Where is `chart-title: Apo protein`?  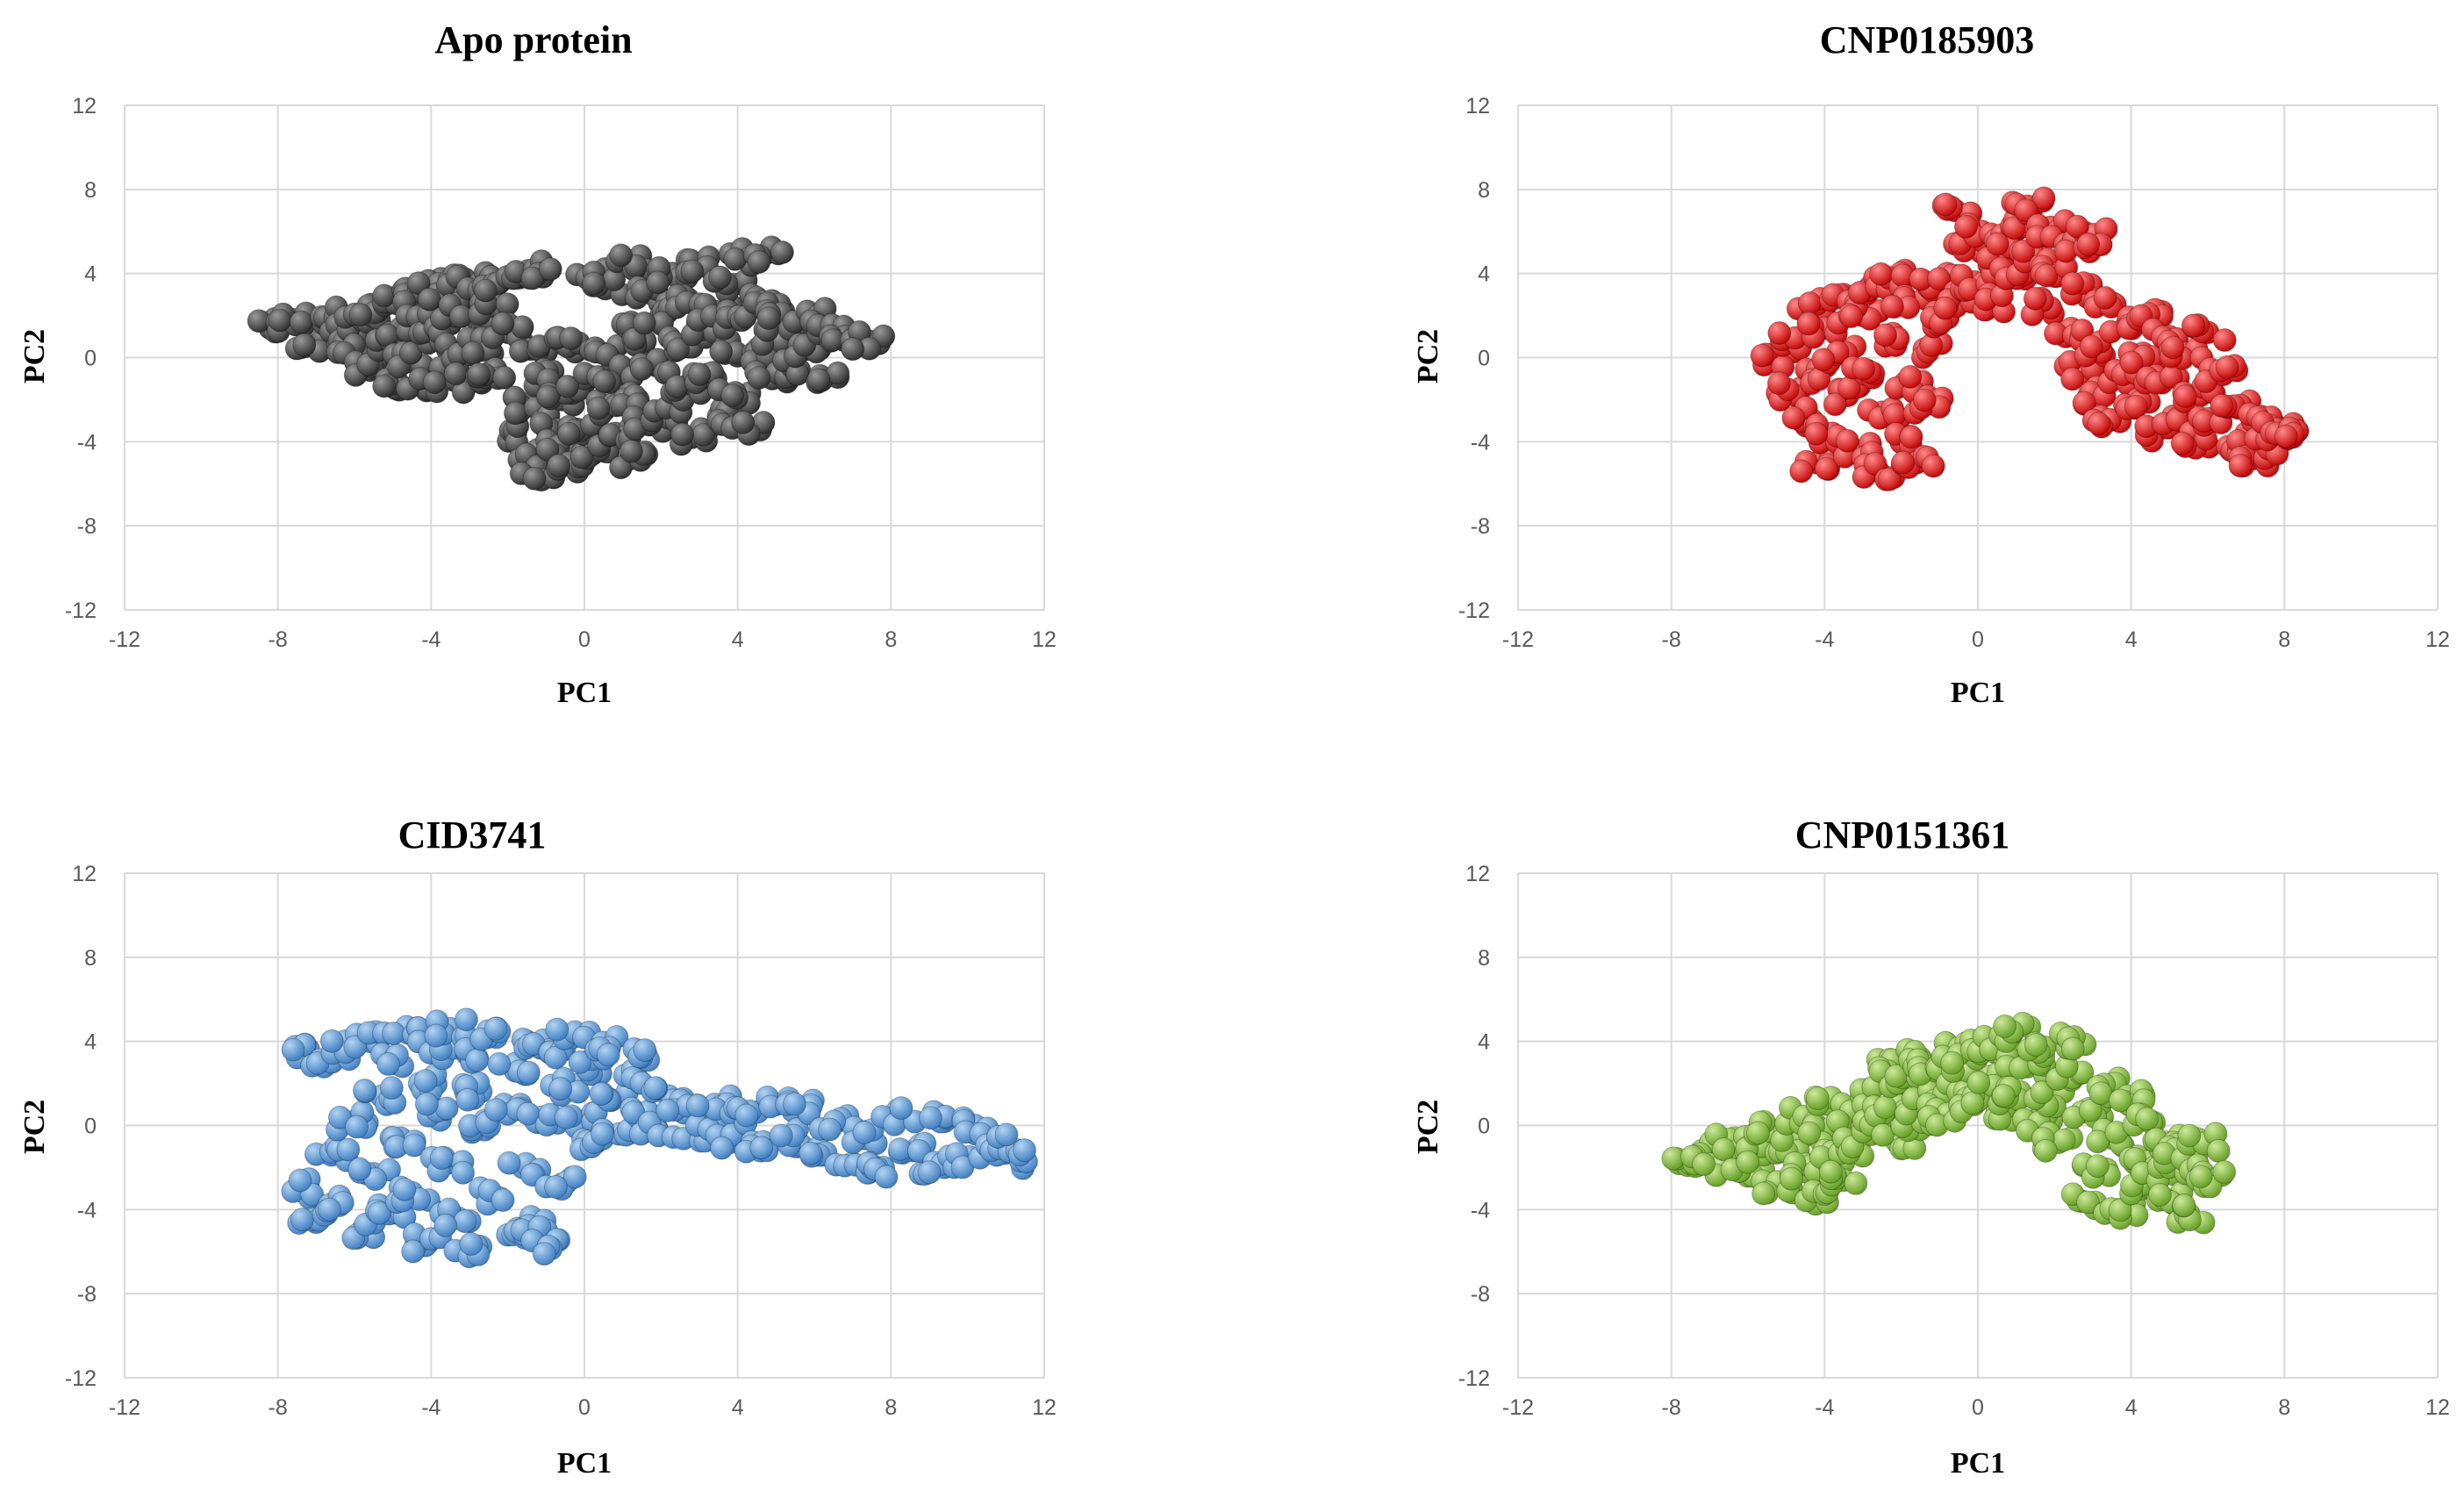
chart-title: Apo protein is located at coordinates (533, 39).